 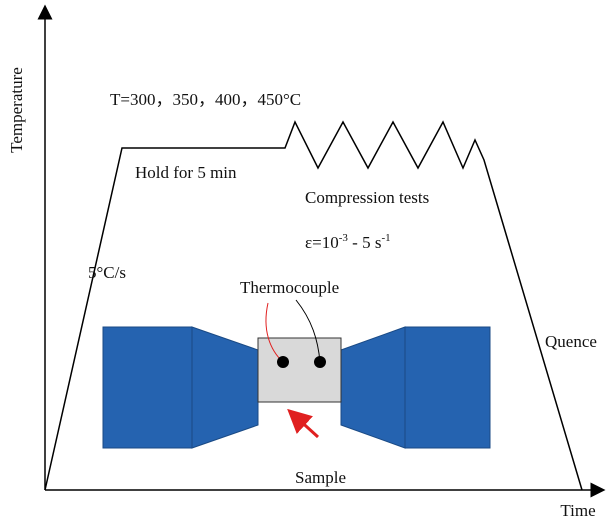 What do you see at coordinates (16, 110) in the screenshot?
I see `y-label: Temperature` at bounding box center [16, 110].